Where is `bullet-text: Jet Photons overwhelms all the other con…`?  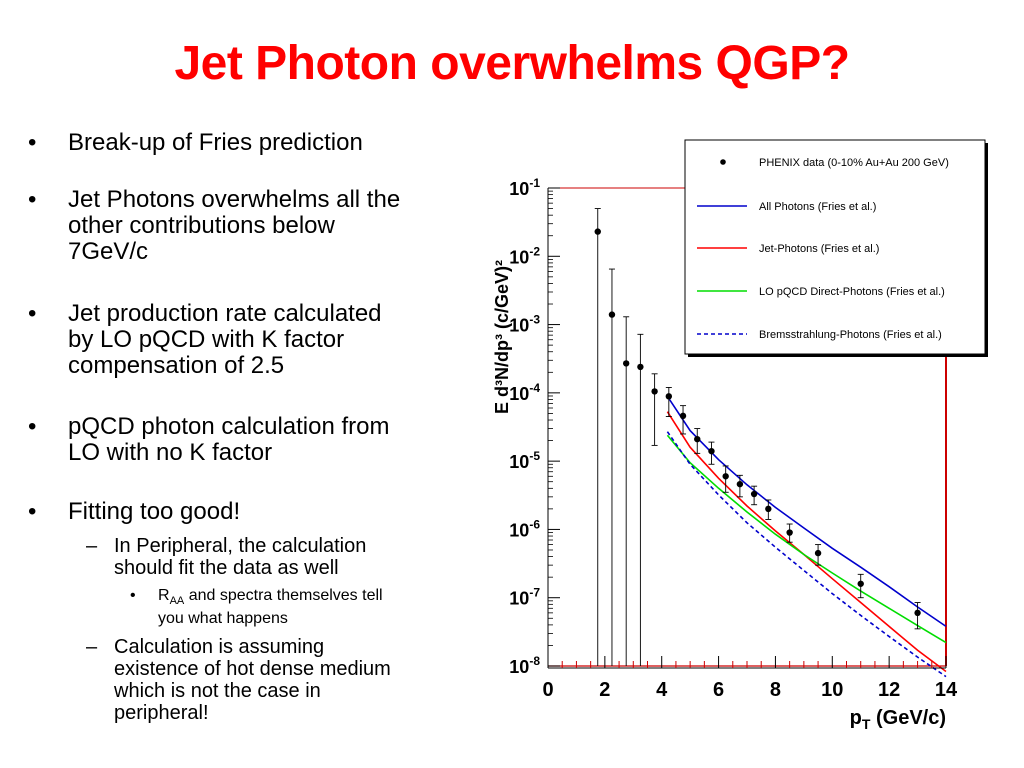 bullet-text: Jet Photons overwhelms all the other con… is located at coordinates (234, 225).